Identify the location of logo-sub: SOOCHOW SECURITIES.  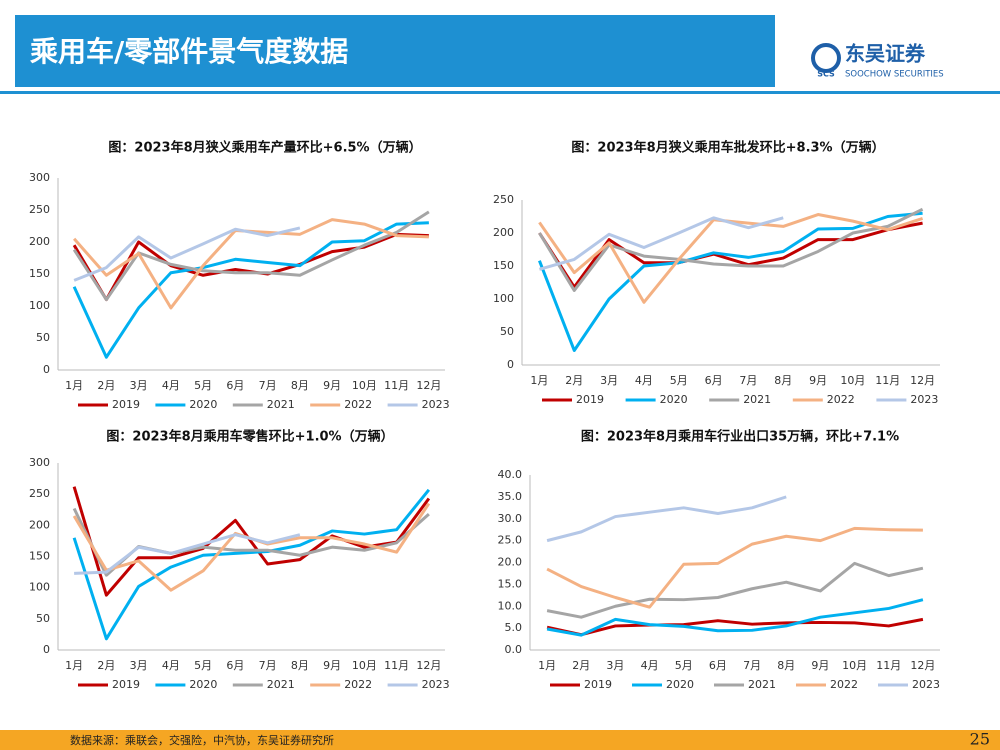
(894, 75).